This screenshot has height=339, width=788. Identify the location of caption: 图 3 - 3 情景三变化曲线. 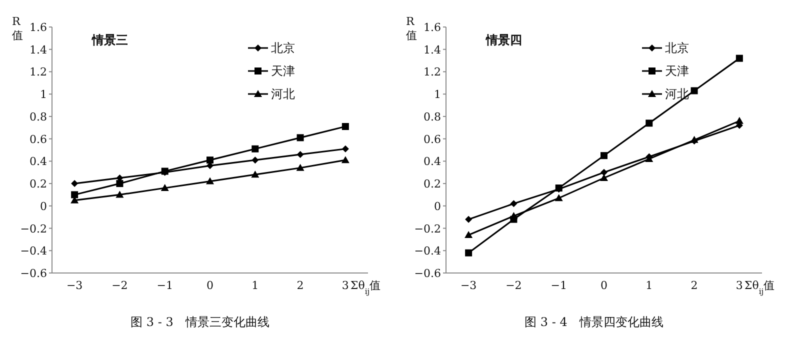
(200, 322).